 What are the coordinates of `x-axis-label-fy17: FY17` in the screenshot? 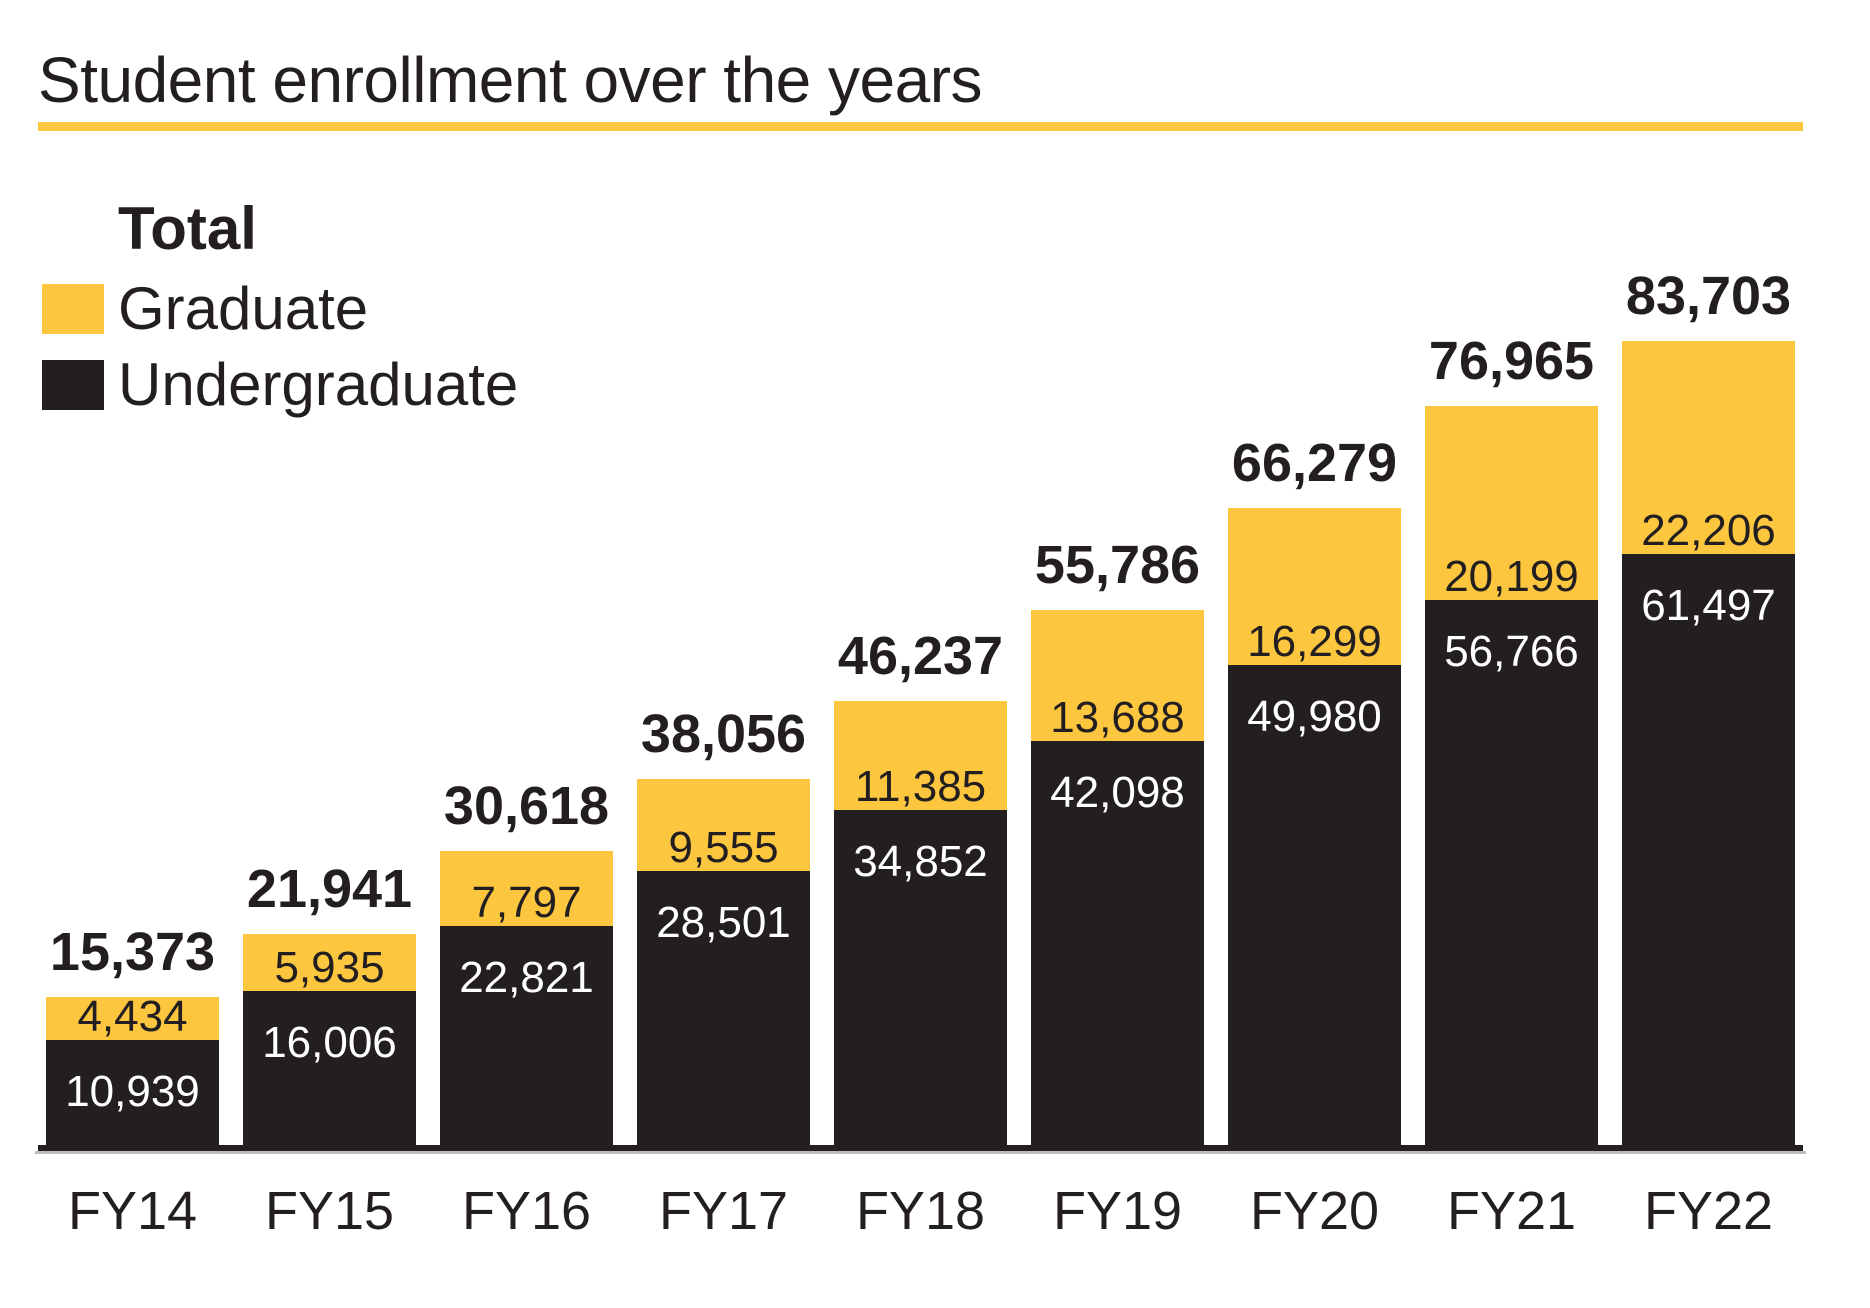 It's located at (723, 1211).